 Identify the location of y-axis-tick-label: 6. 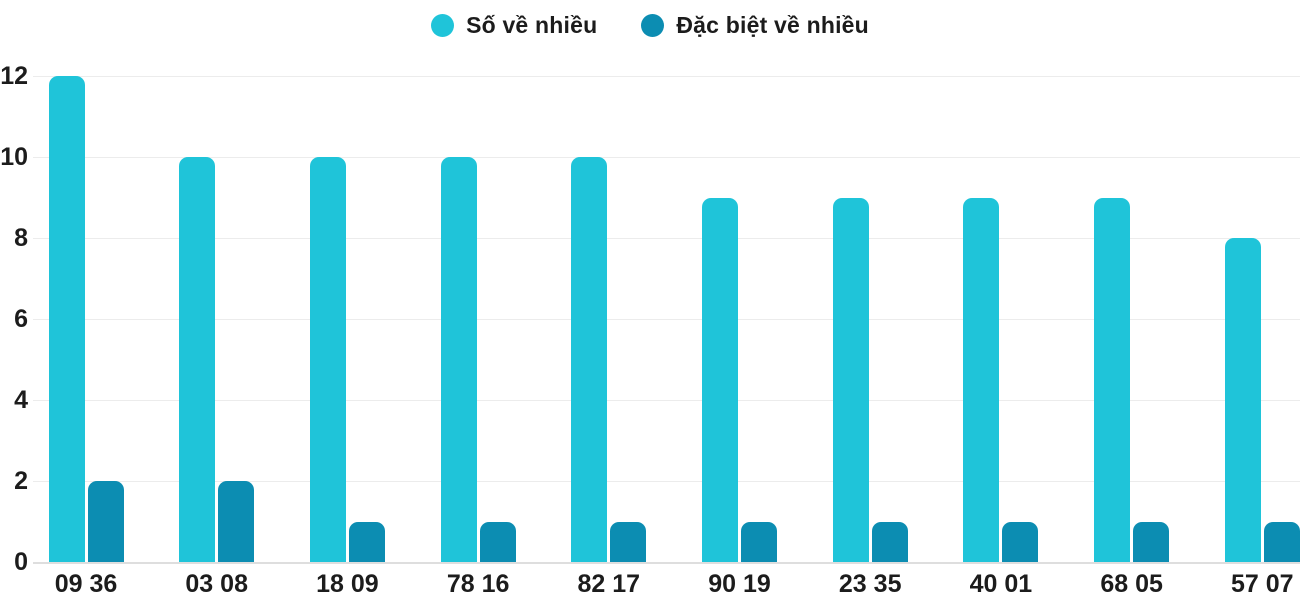
(21, 319).